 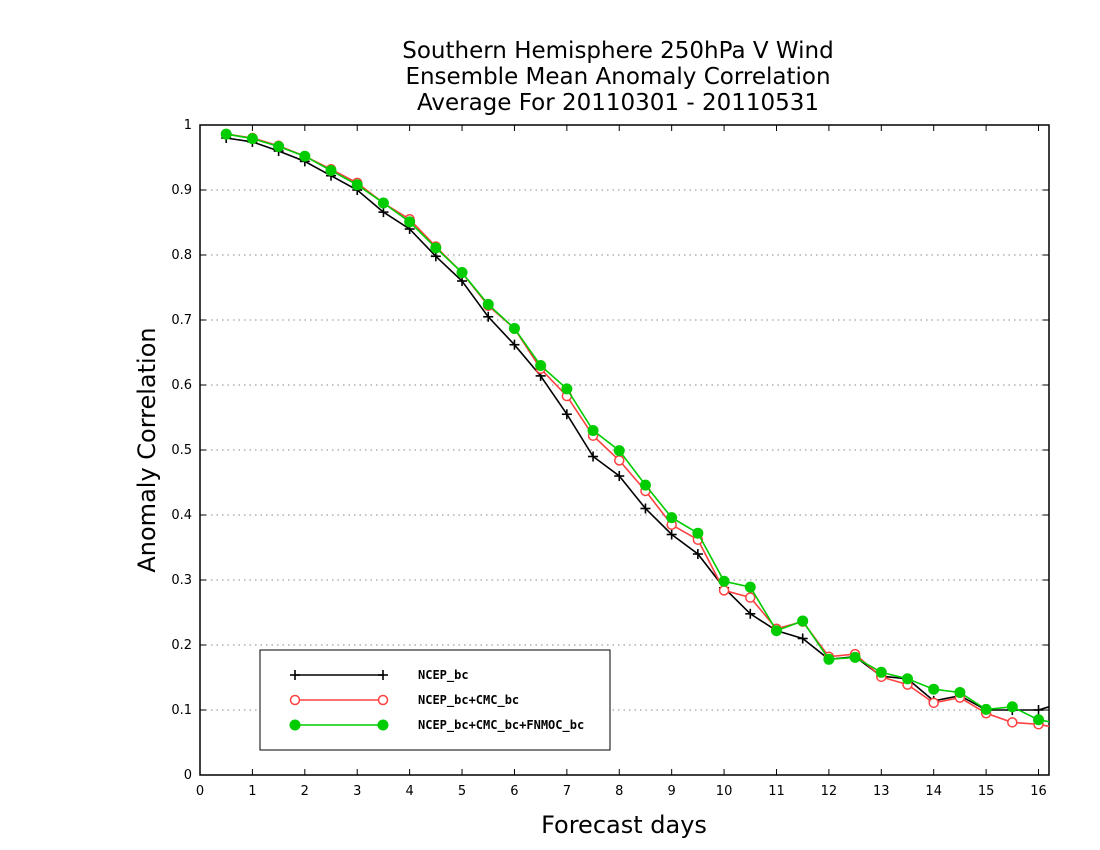 I want to click on x-tick-label: 2, so click(x=305, y=791).